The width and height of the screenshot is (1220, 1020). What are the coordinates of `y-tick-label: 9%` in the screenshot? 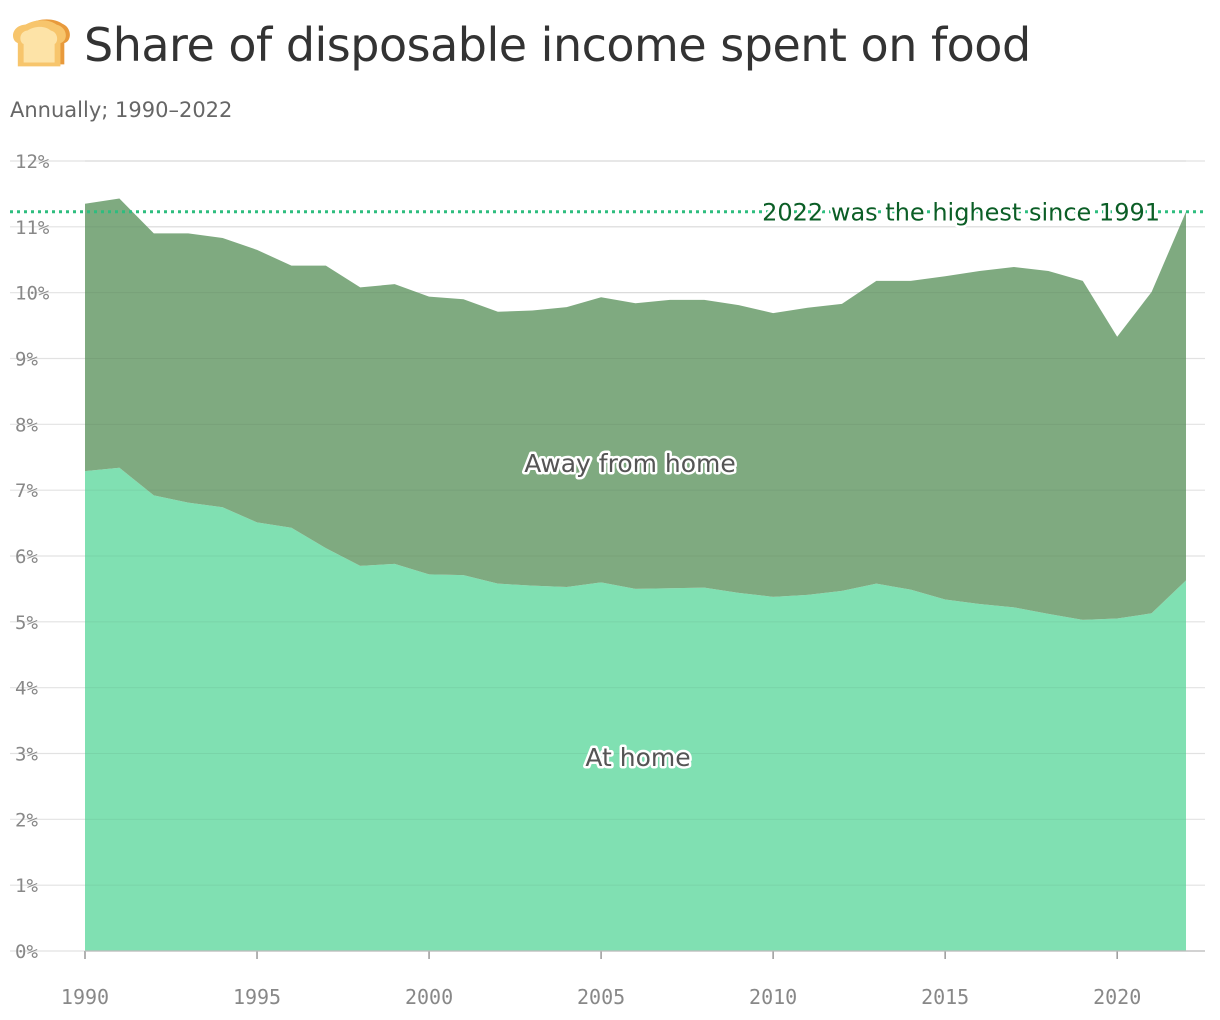 It's located at (26, 360).